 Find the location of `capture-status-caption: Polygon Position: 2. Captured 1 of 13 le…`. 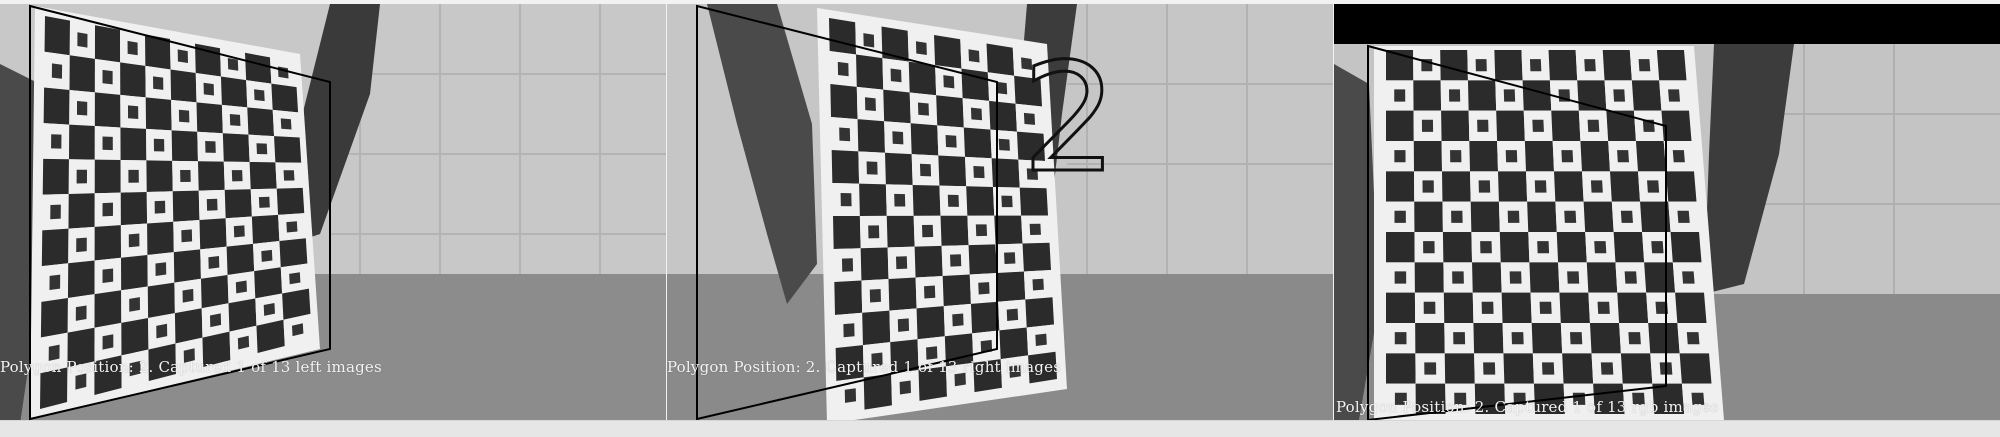

capture-status-caption: Polygon Position: 2. Captured 1 of 13 le… is located at coordinates (191, 367).